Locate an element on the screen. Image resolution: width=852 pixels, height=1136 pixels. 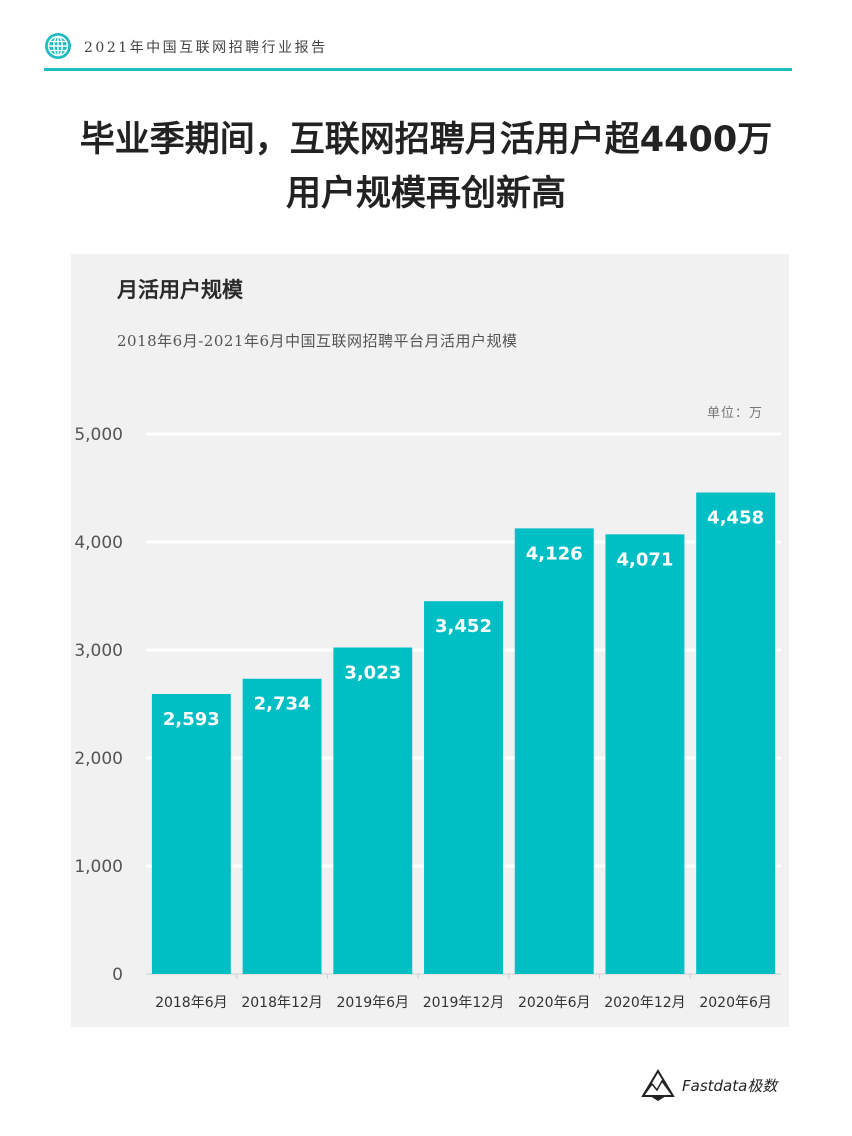
report-name: 2021年中国互联网招聘行业报告 is located at coordinates (206, 48).